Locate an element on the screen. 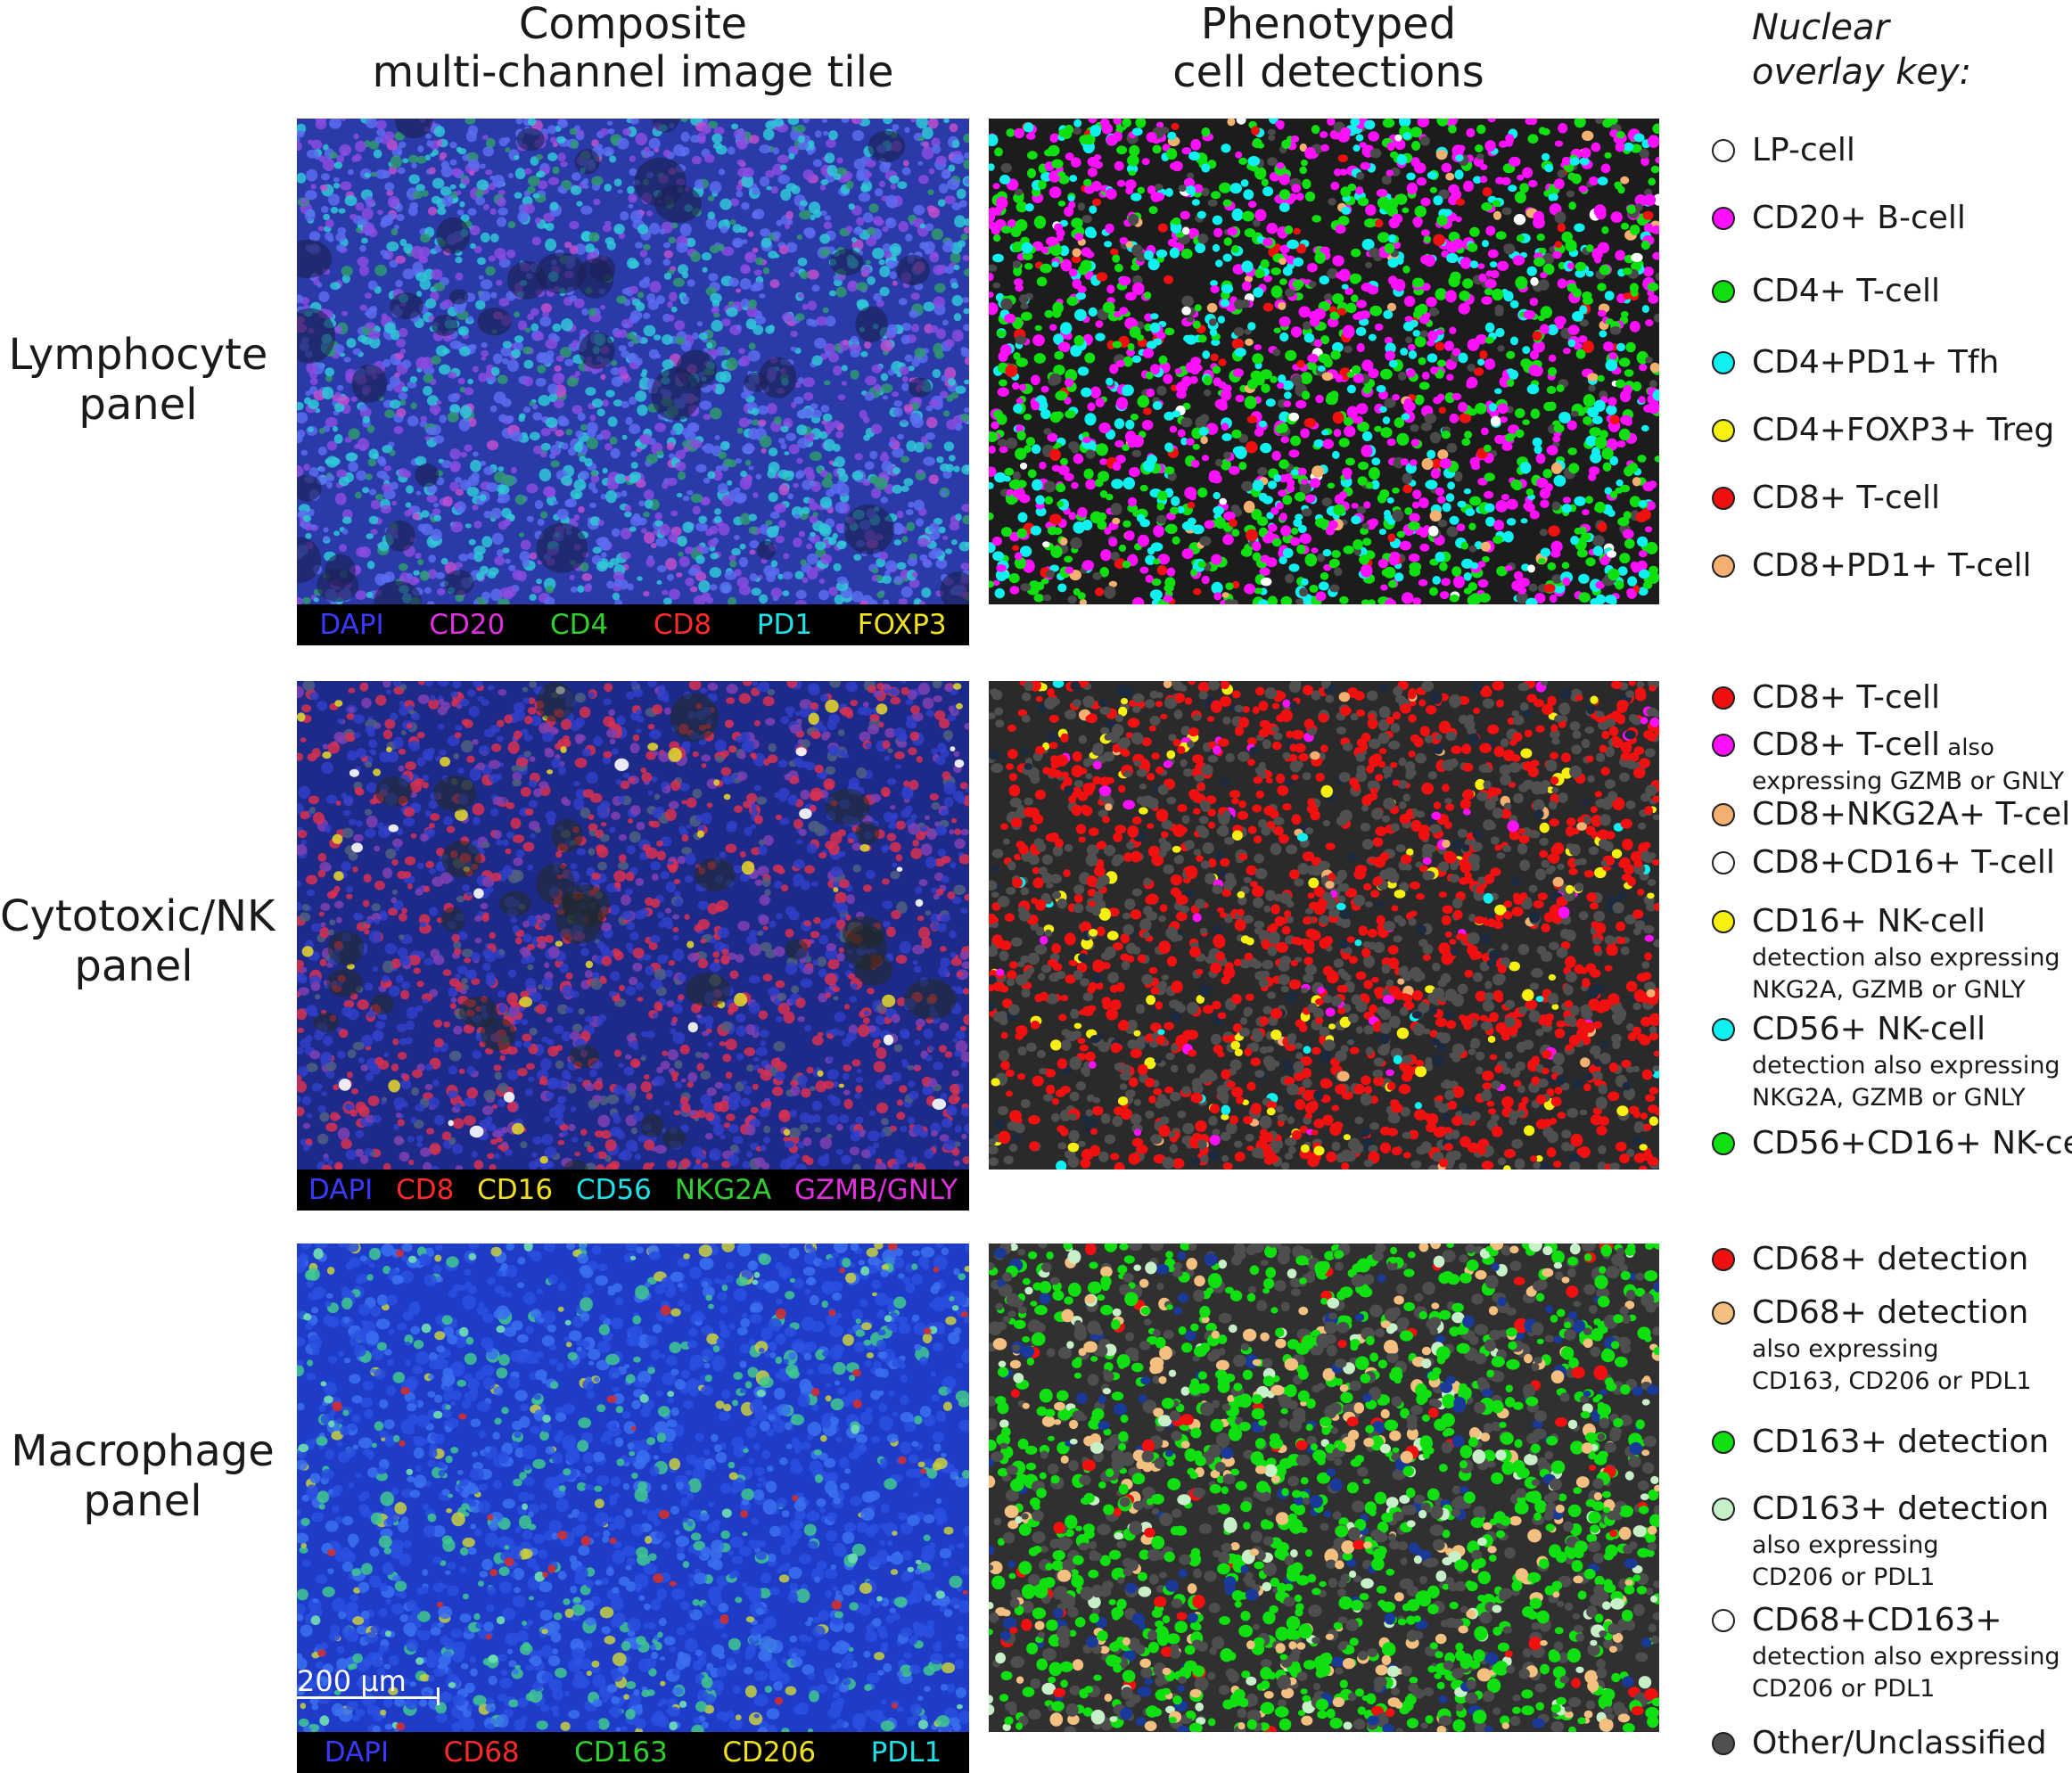 This screenshot has height=1773, width=2072. key-label: CD8+PD1+ T-cell is located at coordinates (1892, 566).